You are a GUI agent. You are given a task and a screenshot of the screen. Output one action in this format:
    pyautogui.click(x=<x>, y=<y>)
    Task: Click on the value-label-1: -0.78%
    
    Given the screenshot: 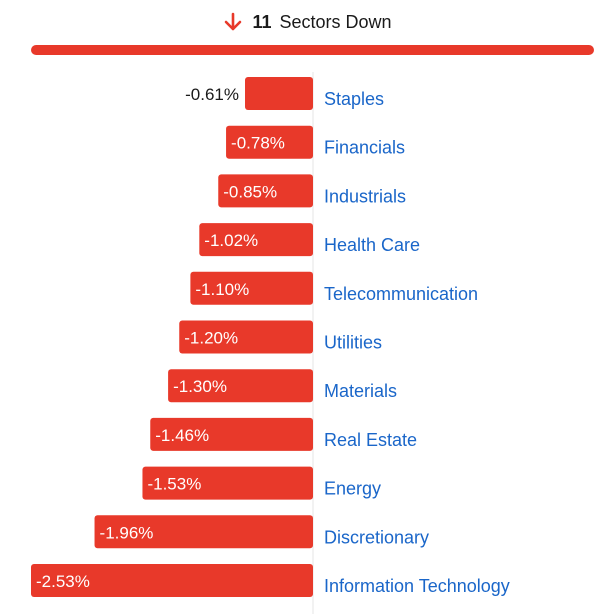 What is the action you would take?
    pyautogui.click(x=258, y=143)
    